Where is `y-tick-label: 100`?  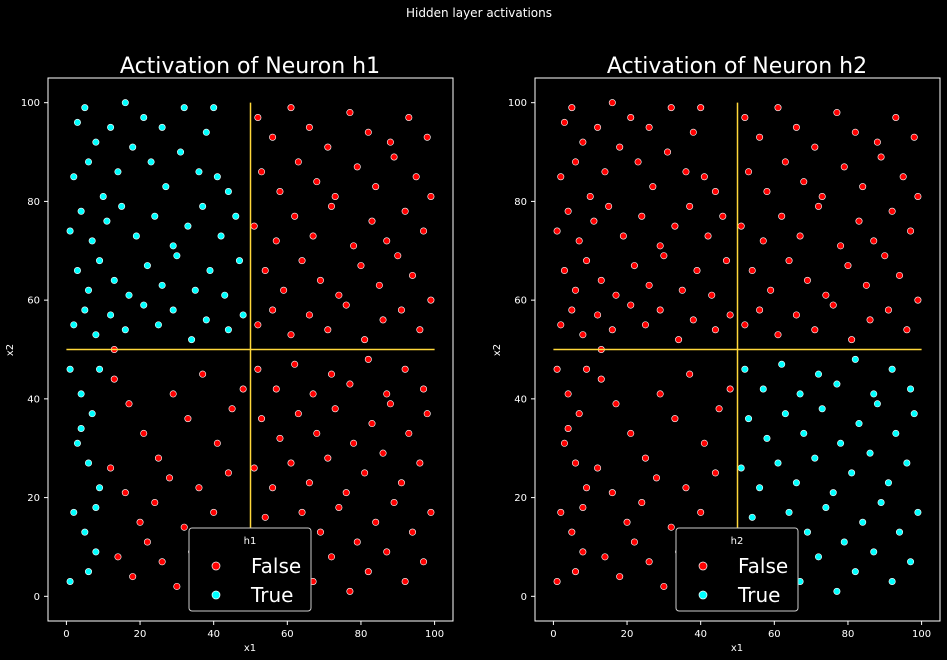 y-tick-label: 100 is located at coordinates (30, 103).